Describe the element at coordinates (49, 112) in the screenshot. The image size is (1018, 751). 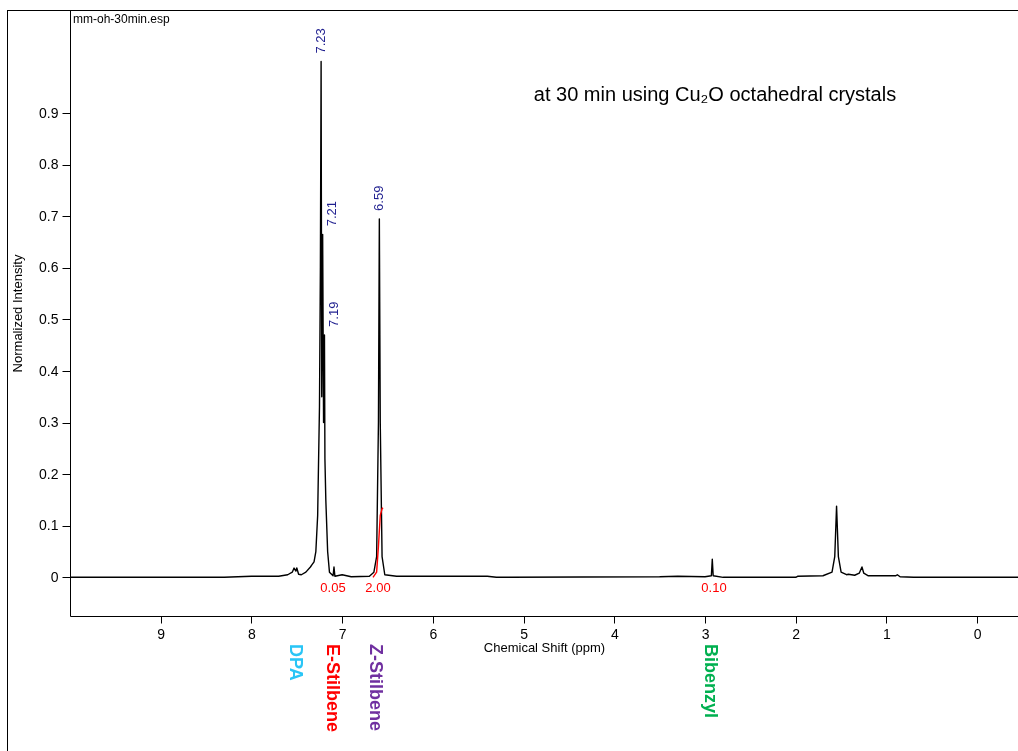
I see `y-tick-label: 0.9` at that location.